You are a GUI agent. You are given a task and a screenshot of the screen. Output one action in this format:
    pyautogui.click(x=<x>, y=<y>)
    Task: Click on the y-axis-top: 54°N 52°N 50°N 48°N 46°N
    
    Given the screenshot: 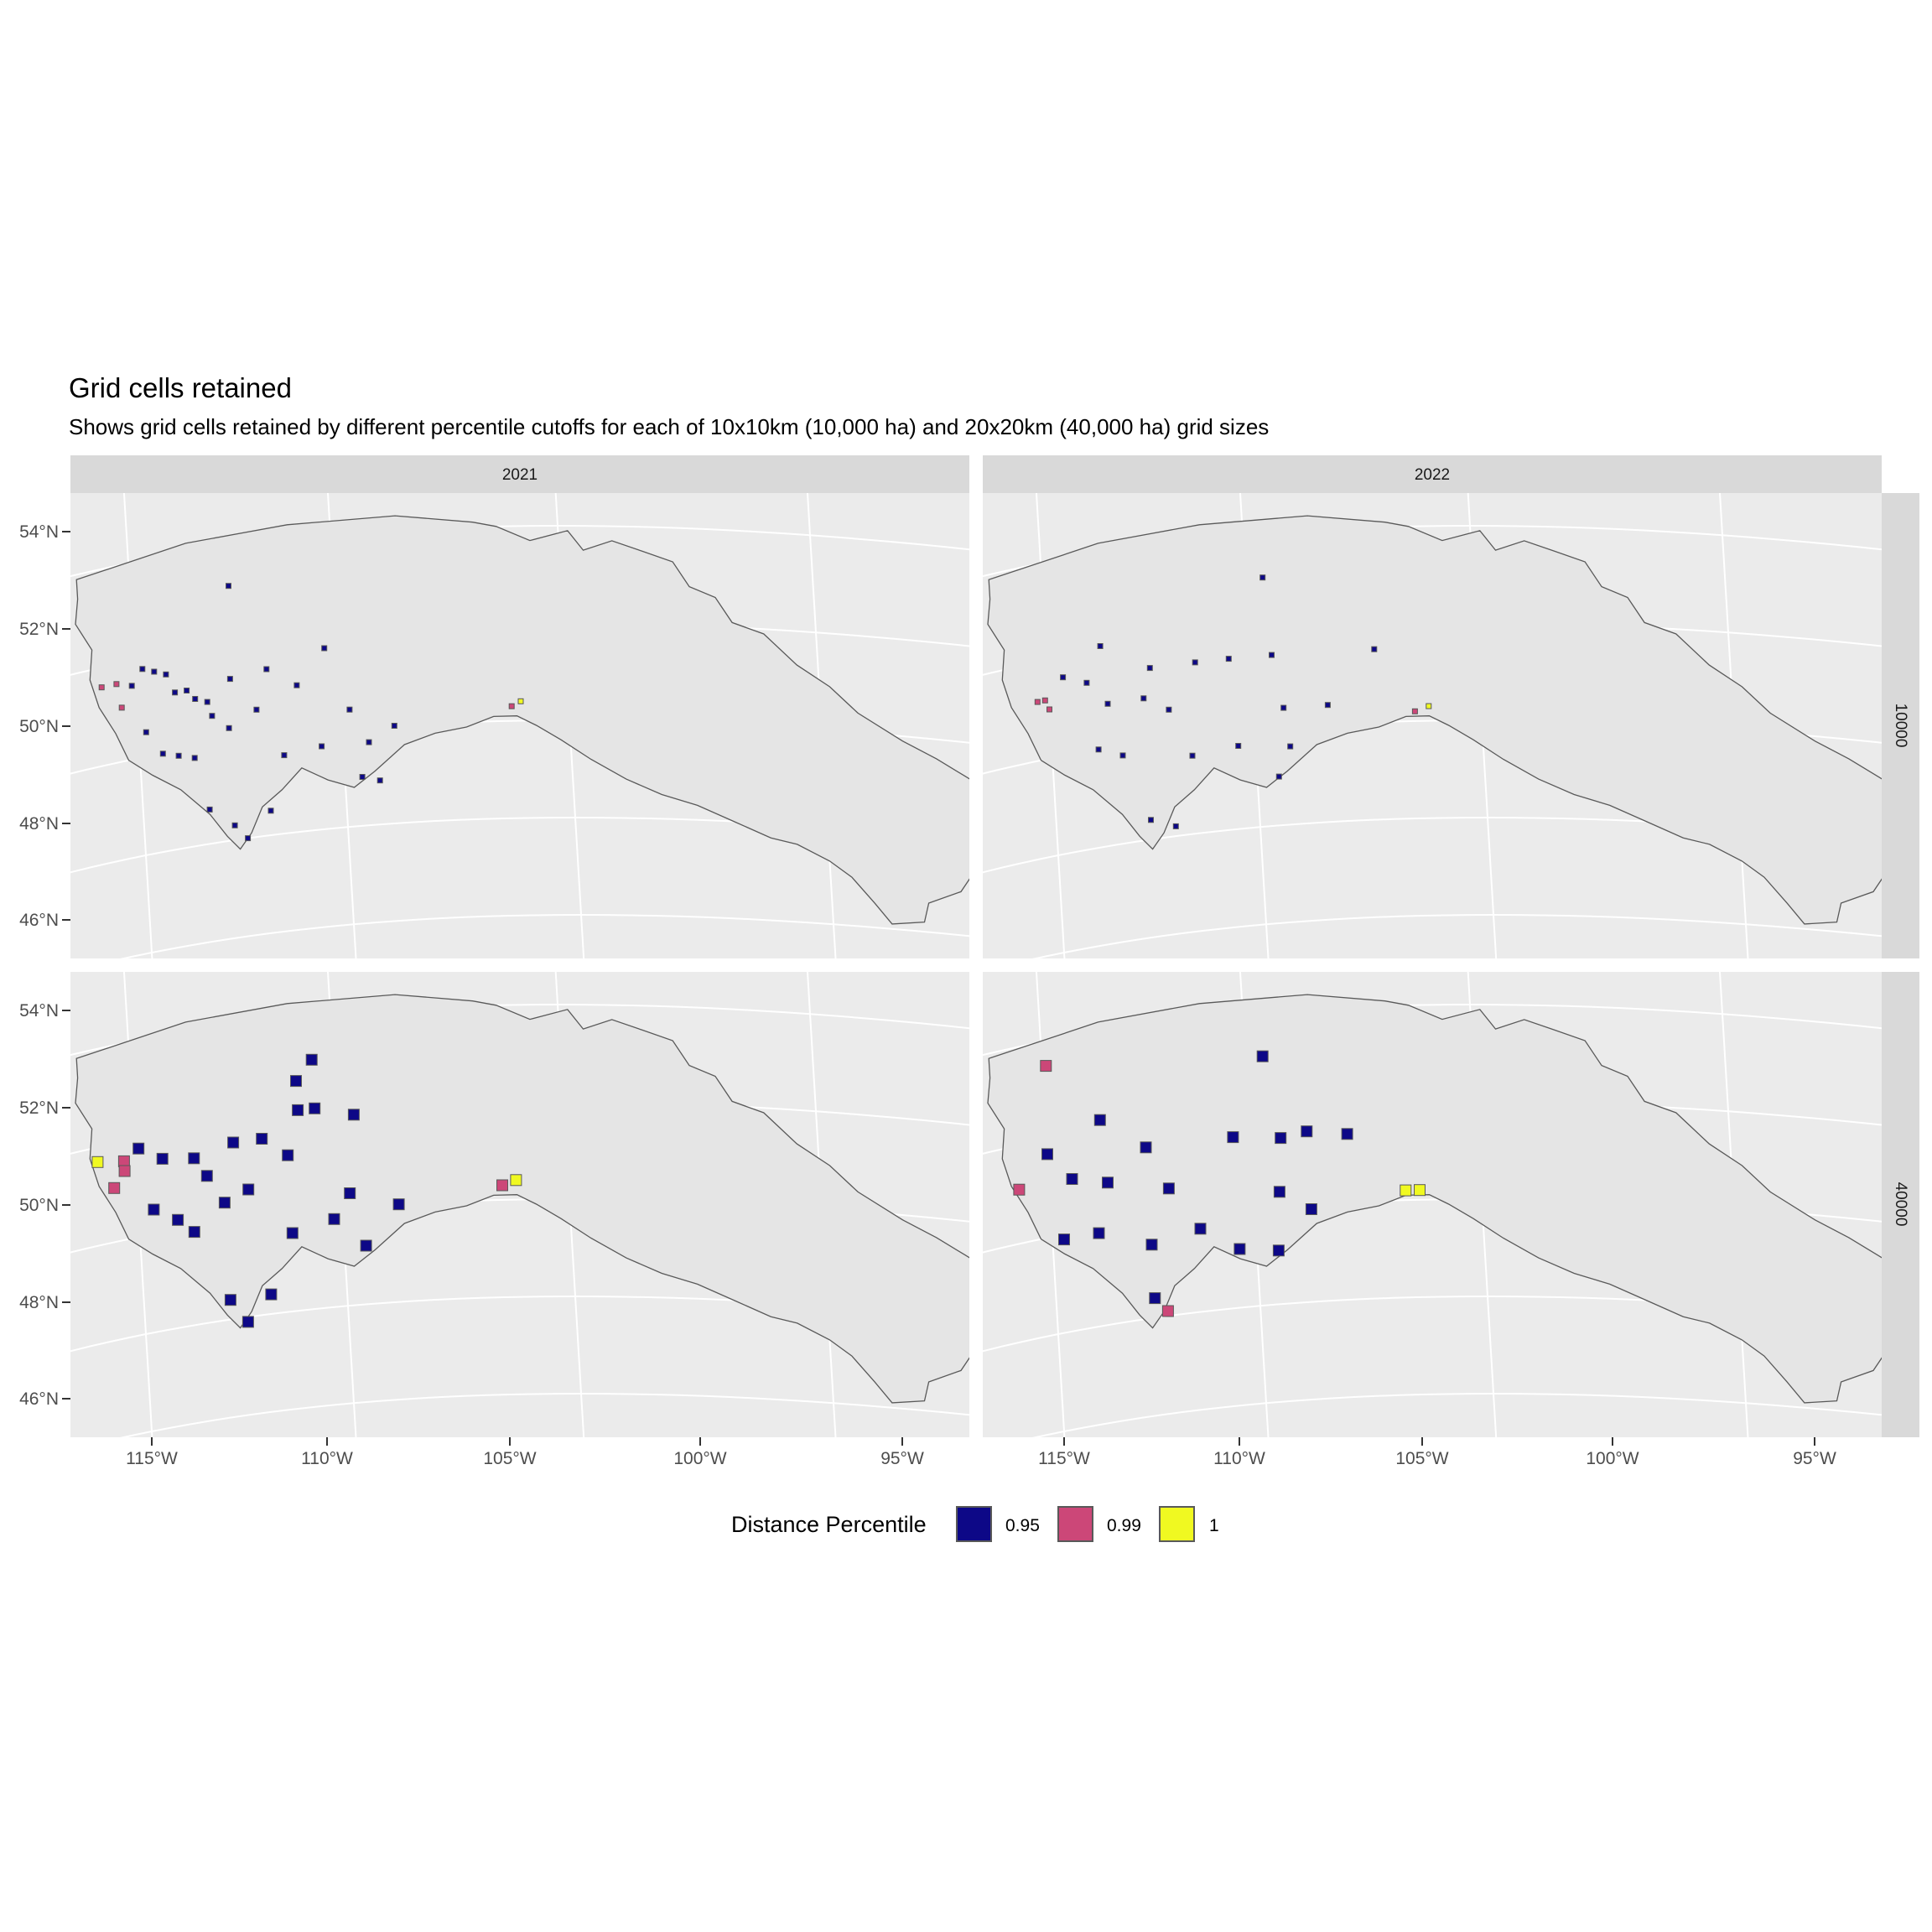 What is the action you would take?
    pyautogui.click(x=44, y=726)
    